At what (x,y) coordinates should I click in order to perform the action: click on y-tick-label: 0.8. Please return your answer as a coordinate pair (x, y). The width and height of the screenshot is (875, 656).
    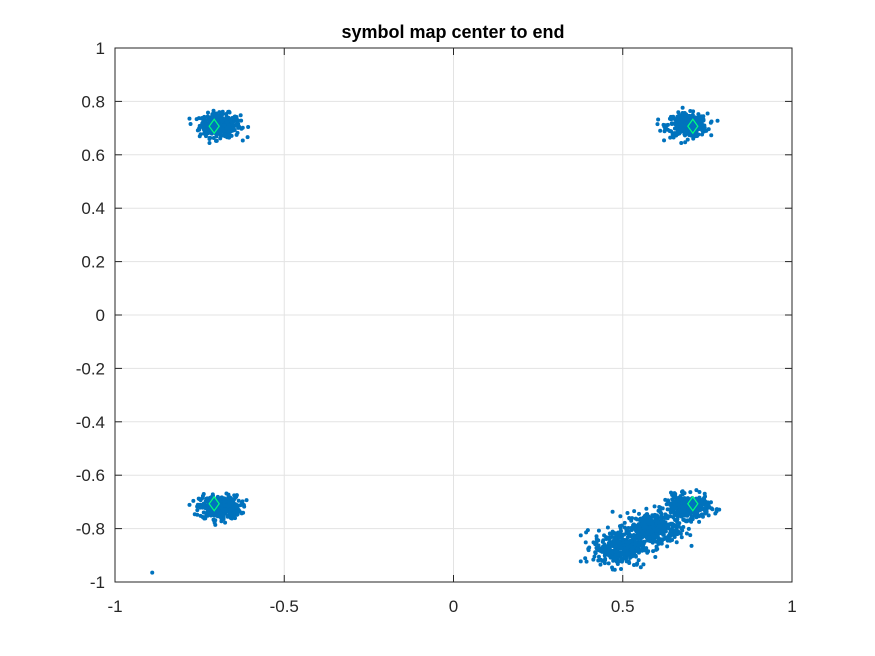
    Looking at the image, I should click on (93, 101).